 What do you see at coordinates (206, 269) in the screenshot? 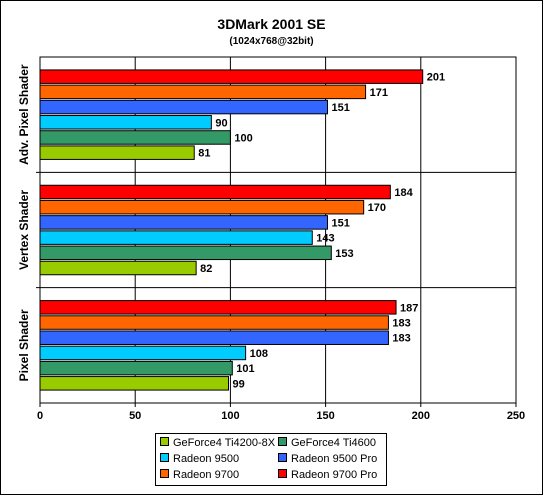
I see `bar-value-label: 82` at bounding box center [206, 269].